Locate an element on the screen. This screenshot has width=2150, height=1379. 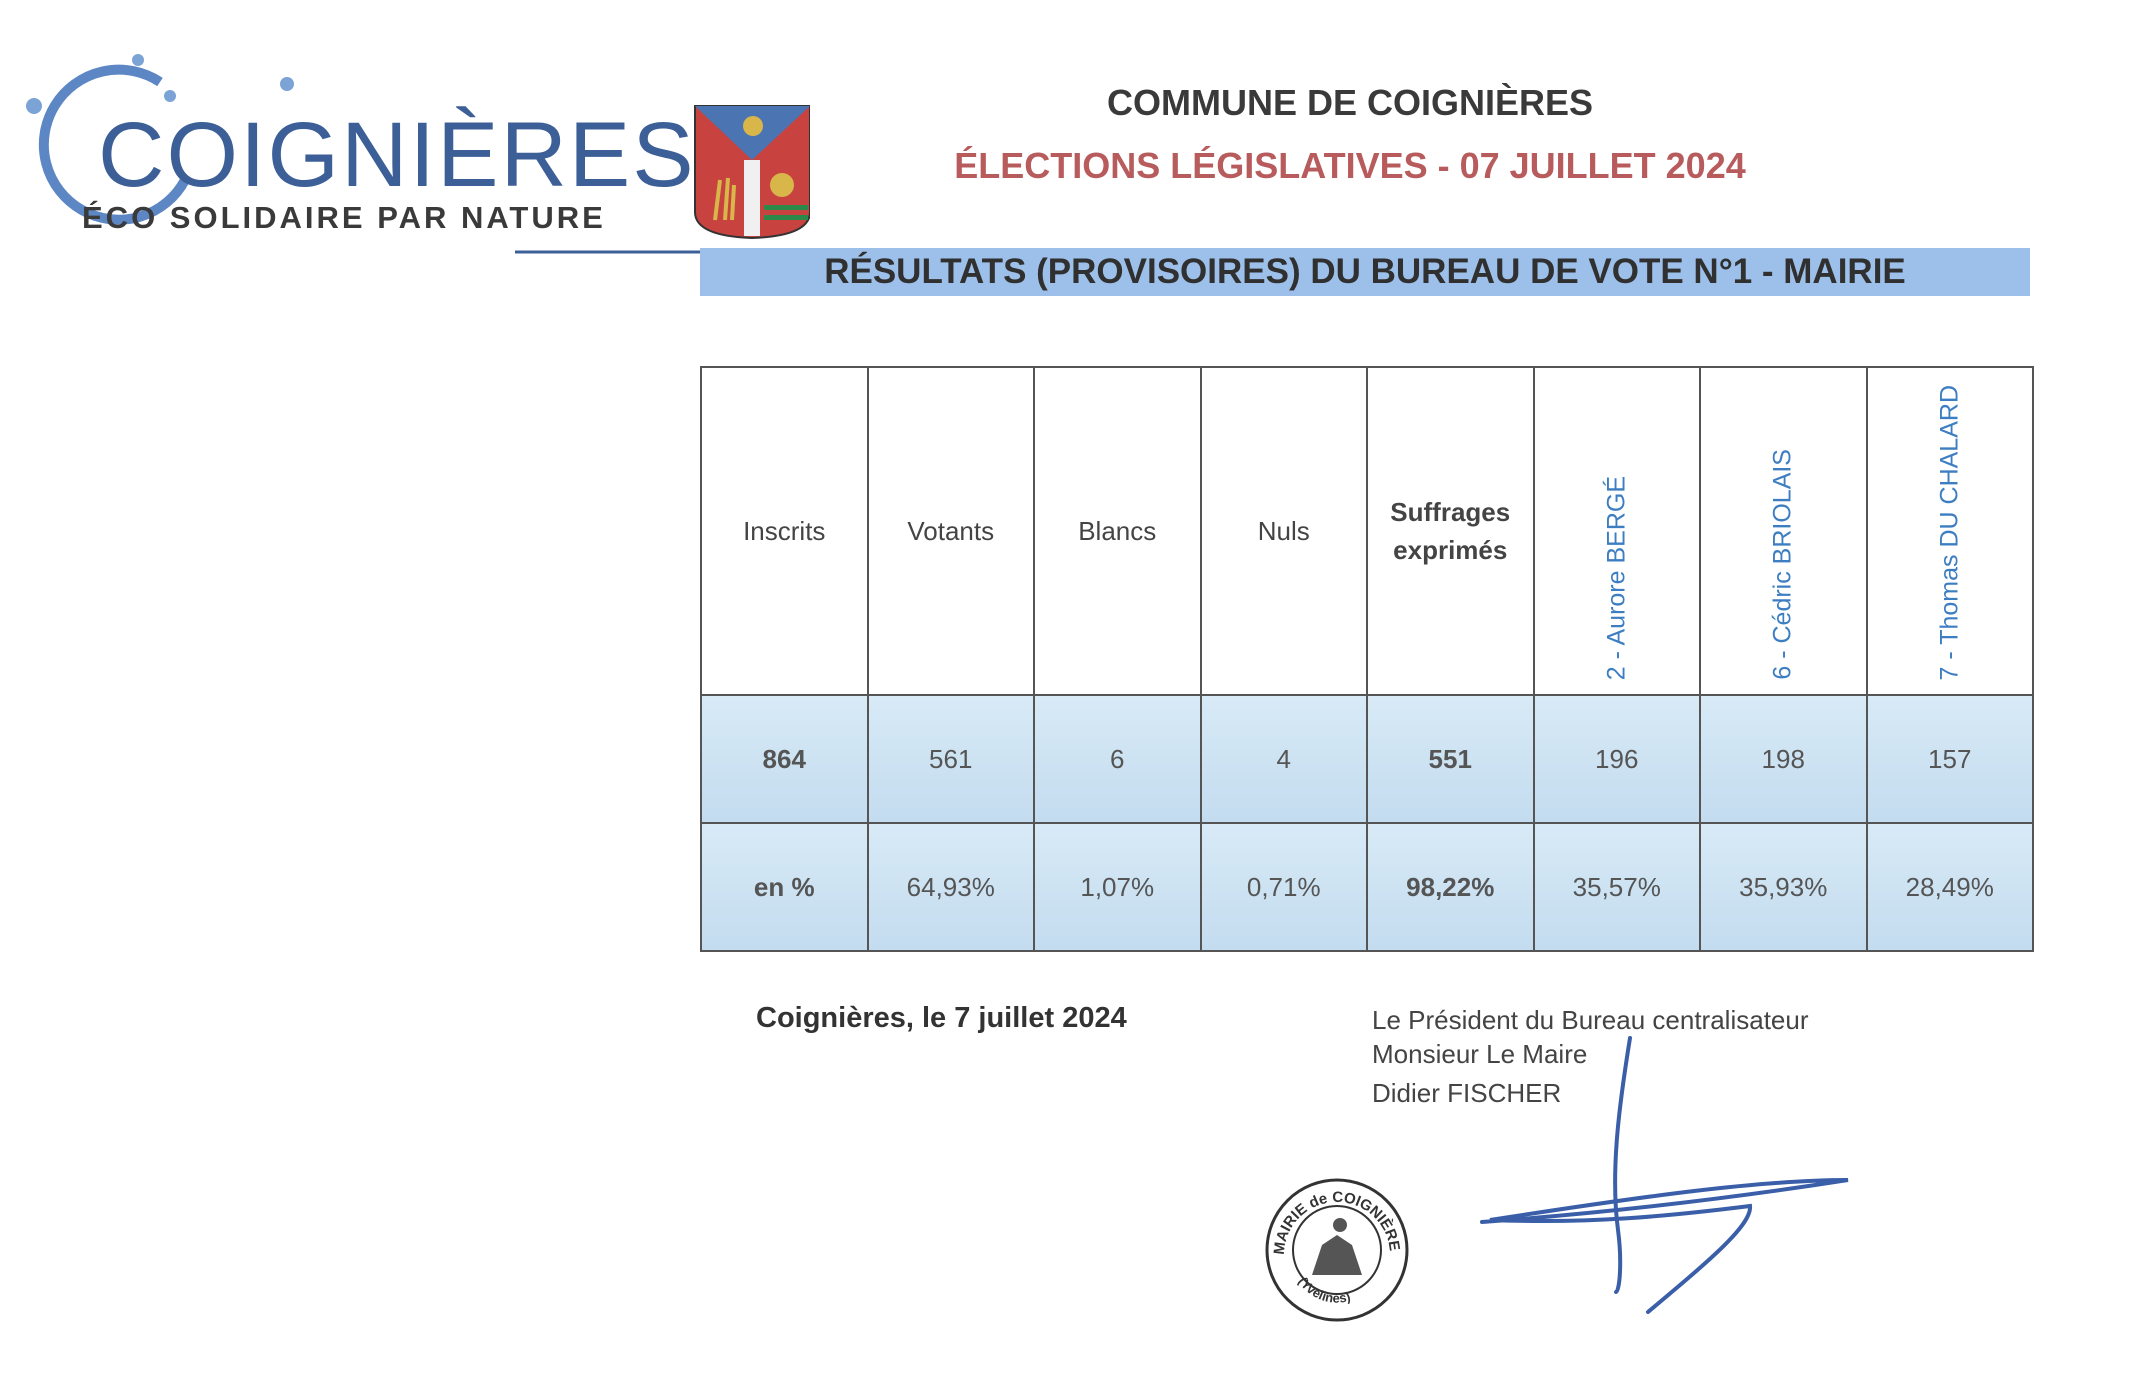
header-candidate-berge: 2 - Aurore BERGÉ is located at coordinates (1616, 531).